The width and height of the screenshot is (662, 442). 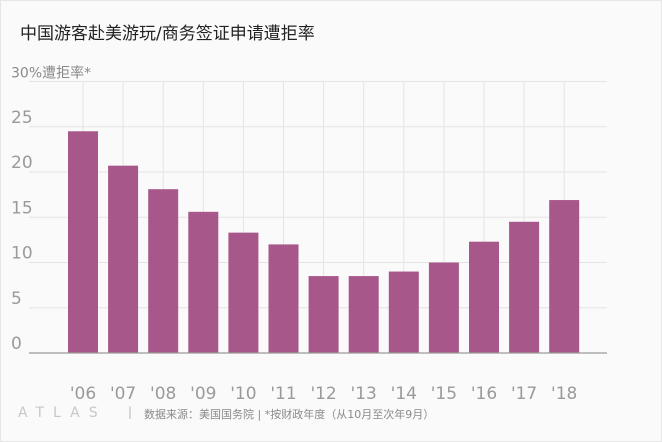 I want to click on y-tick-label: 10, so click(x=22, y=254).